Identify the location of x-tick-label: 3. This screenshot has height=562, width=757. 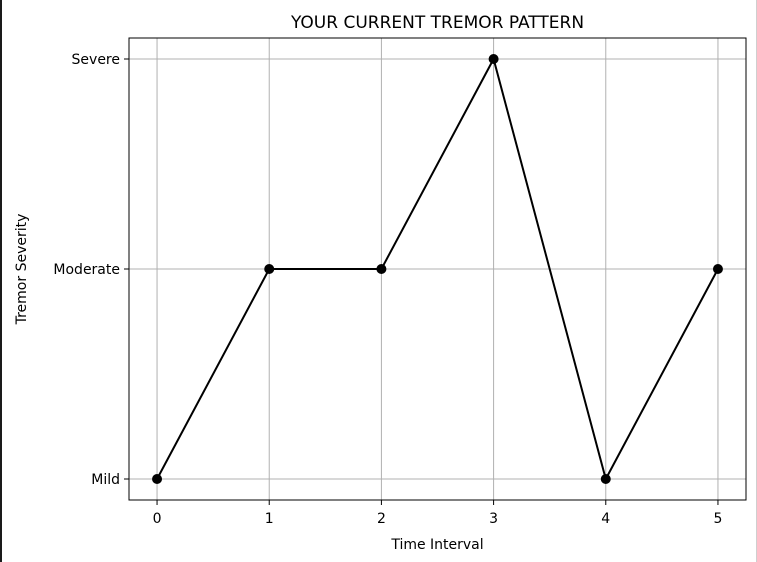
(493, 519).